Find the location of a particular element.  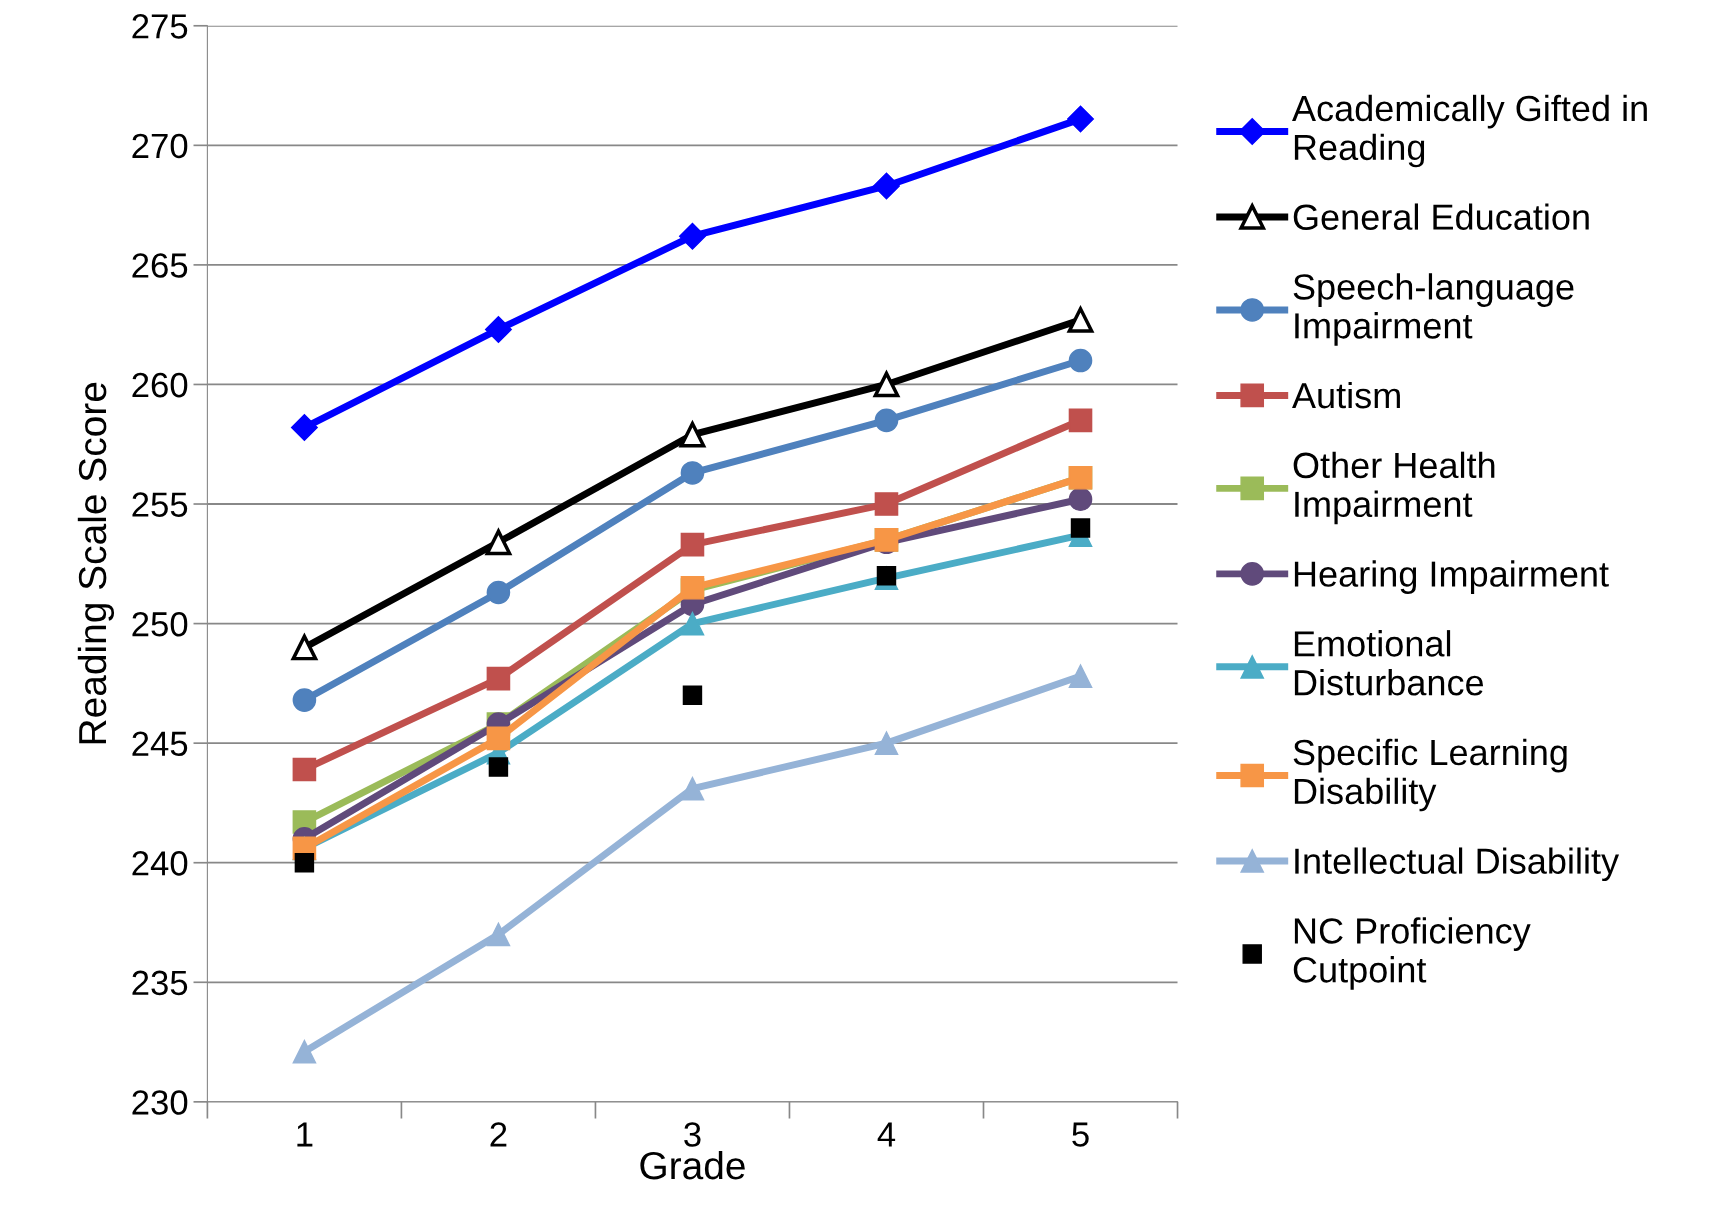

y-tick-label: 255 is located at coordinates (160, 504).